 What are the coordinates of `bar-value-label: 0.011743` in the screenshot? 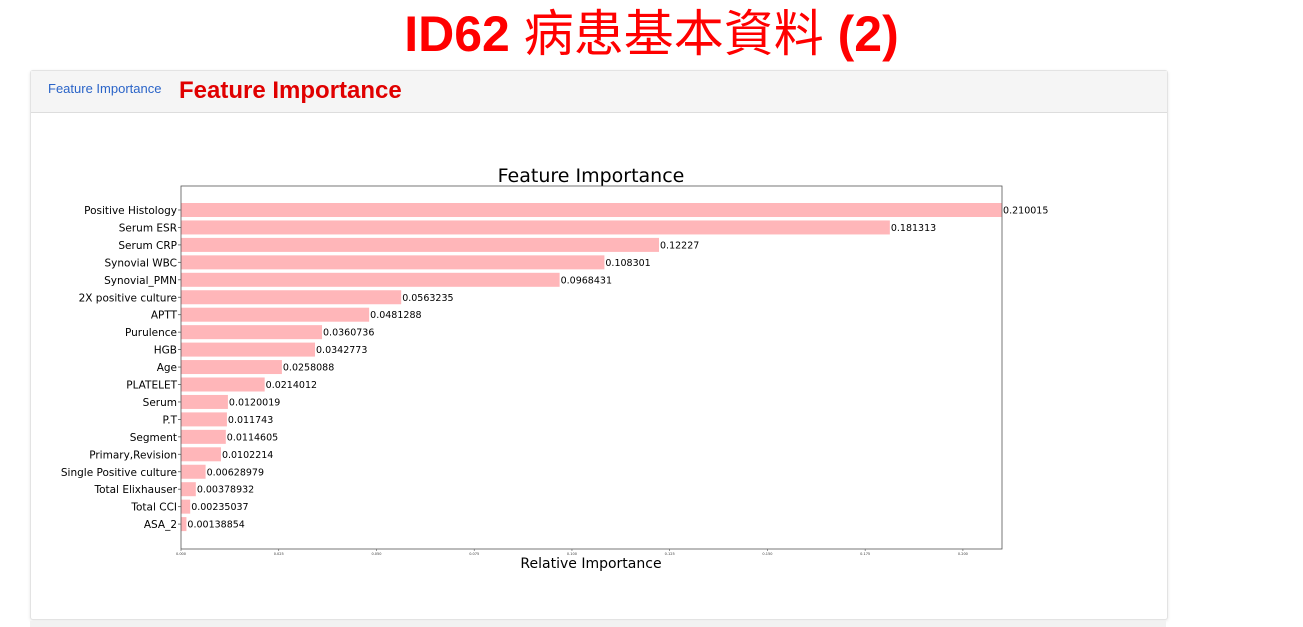 It's located at (250, 420).